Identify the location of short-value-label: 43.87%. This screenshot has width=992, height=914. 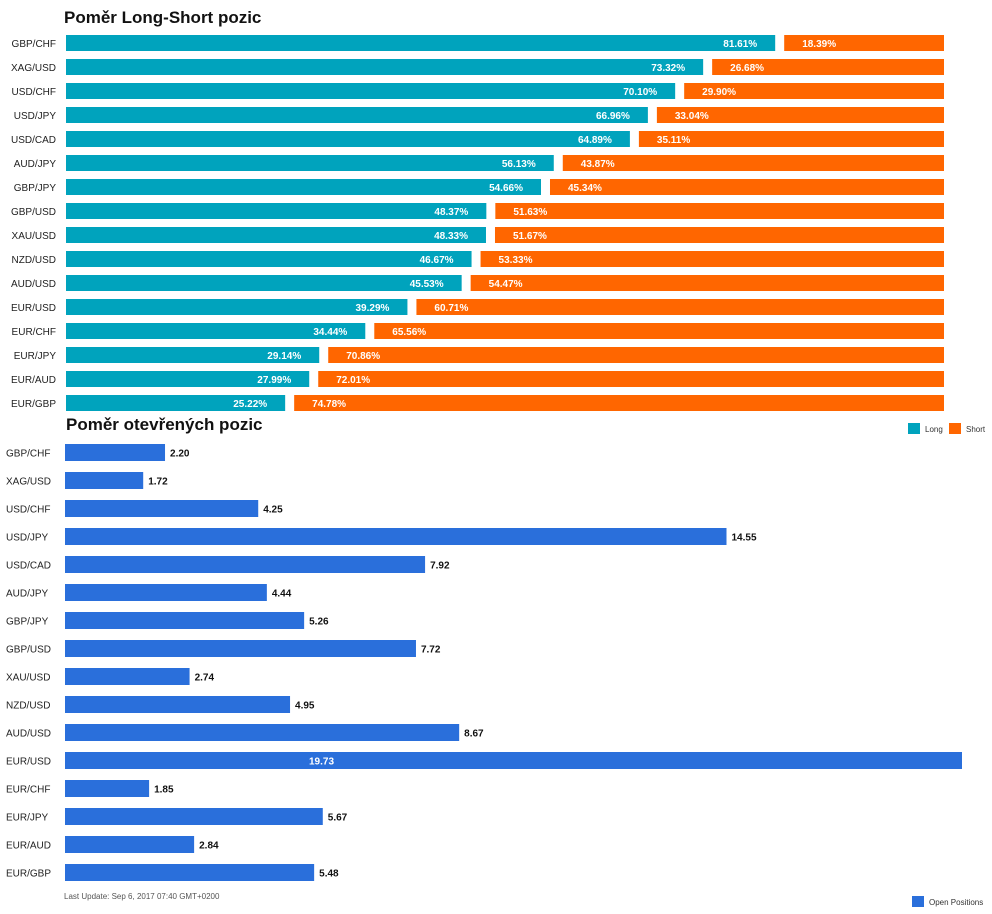
(598, 164).